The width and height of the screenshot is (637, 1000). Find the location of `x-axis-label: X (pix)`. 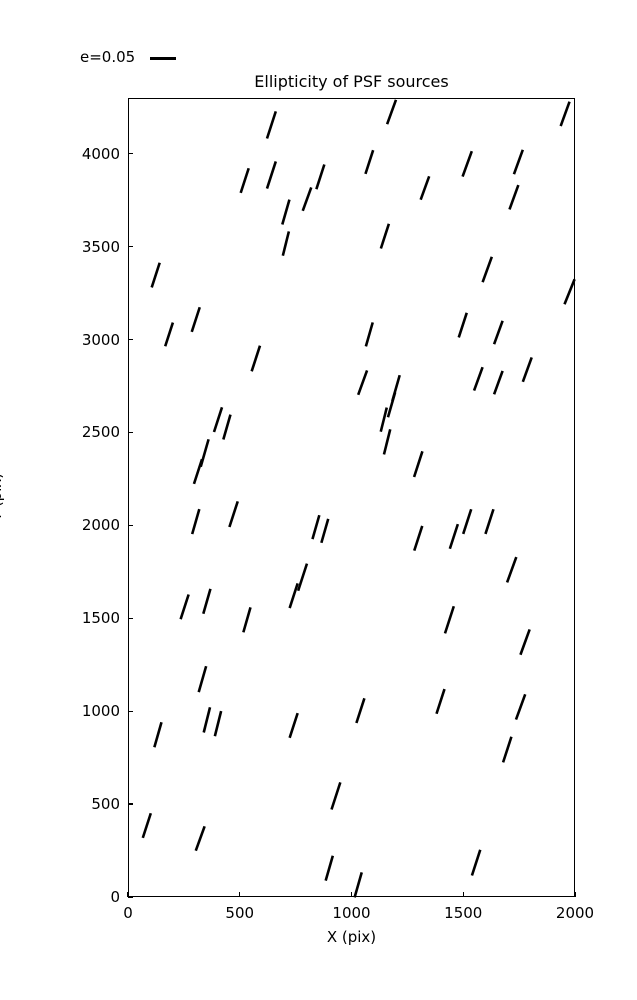

x-axis-label: X (pix) is located at coordinates (351, 937).